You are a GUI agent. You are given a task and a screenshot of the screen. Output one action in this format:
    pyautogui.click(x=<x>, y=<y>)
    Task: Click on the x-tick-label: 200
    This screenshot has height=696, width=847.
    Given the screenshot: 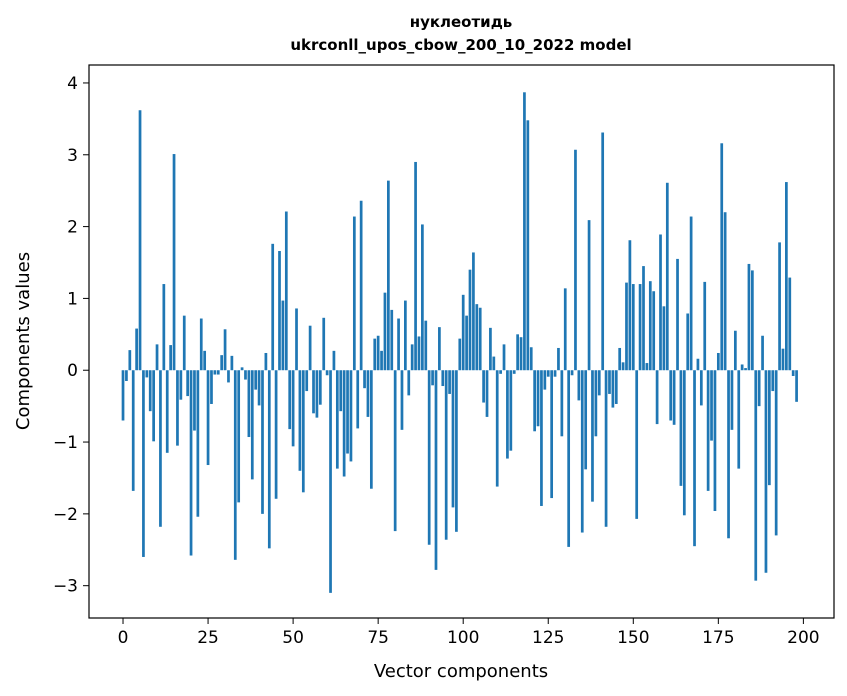 What is the action you would take?
    pyautogui.click(x=803, y=638)
    